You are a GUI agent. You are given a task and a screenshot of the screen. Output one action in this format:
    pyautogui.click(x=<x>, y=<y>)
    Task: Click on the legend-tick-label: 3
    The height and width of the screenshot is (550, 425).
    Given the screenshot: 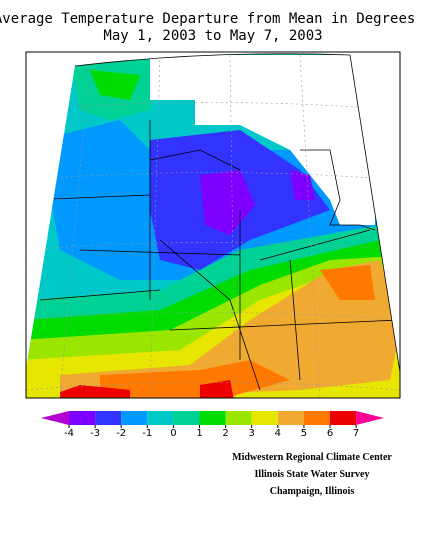 What is the action you would take?
    pyautogui.click(x=252, y=433)
    